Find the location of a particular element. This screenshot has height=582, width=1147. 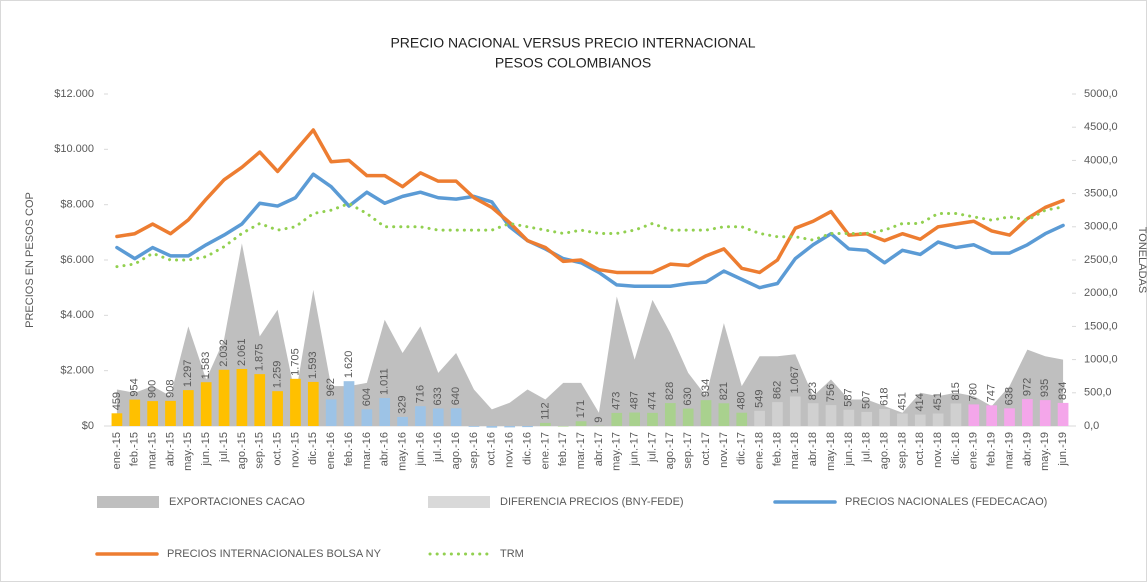

x-tick-label: ene.-15 is located at coordinates (117, 450).